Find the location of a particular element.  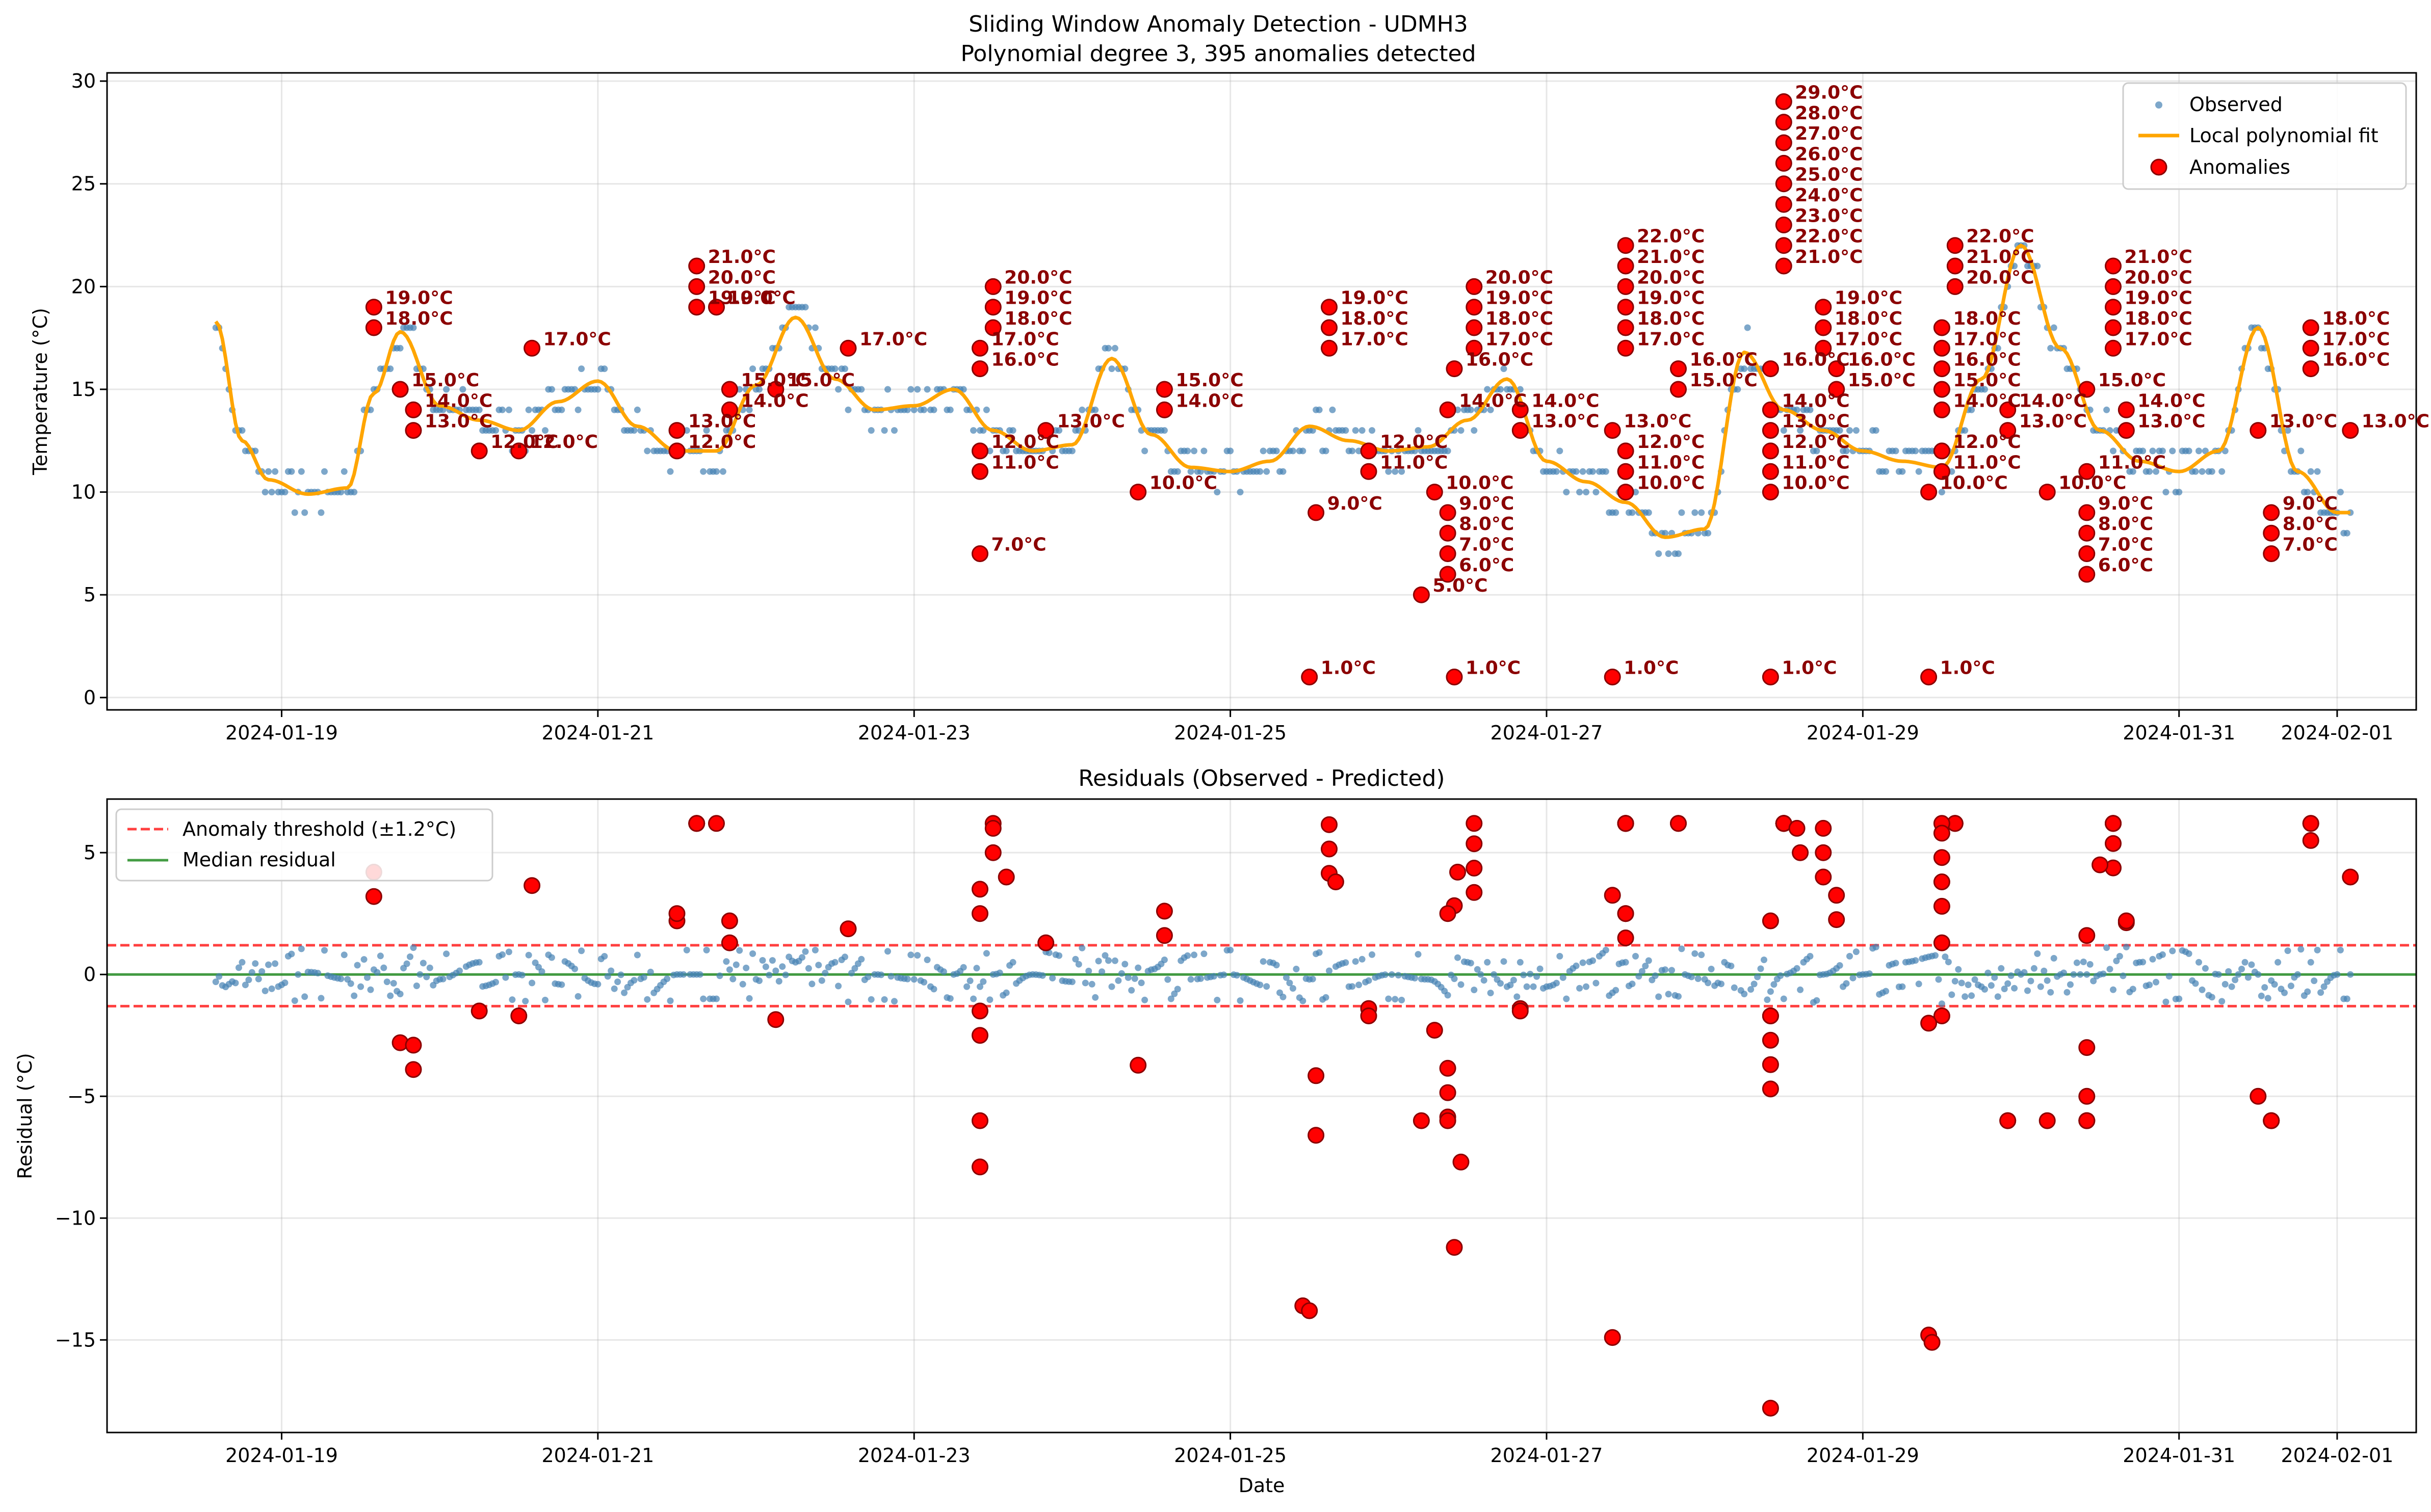

anomaly-label: 6.0°C is located at coordinates (1487, 565).